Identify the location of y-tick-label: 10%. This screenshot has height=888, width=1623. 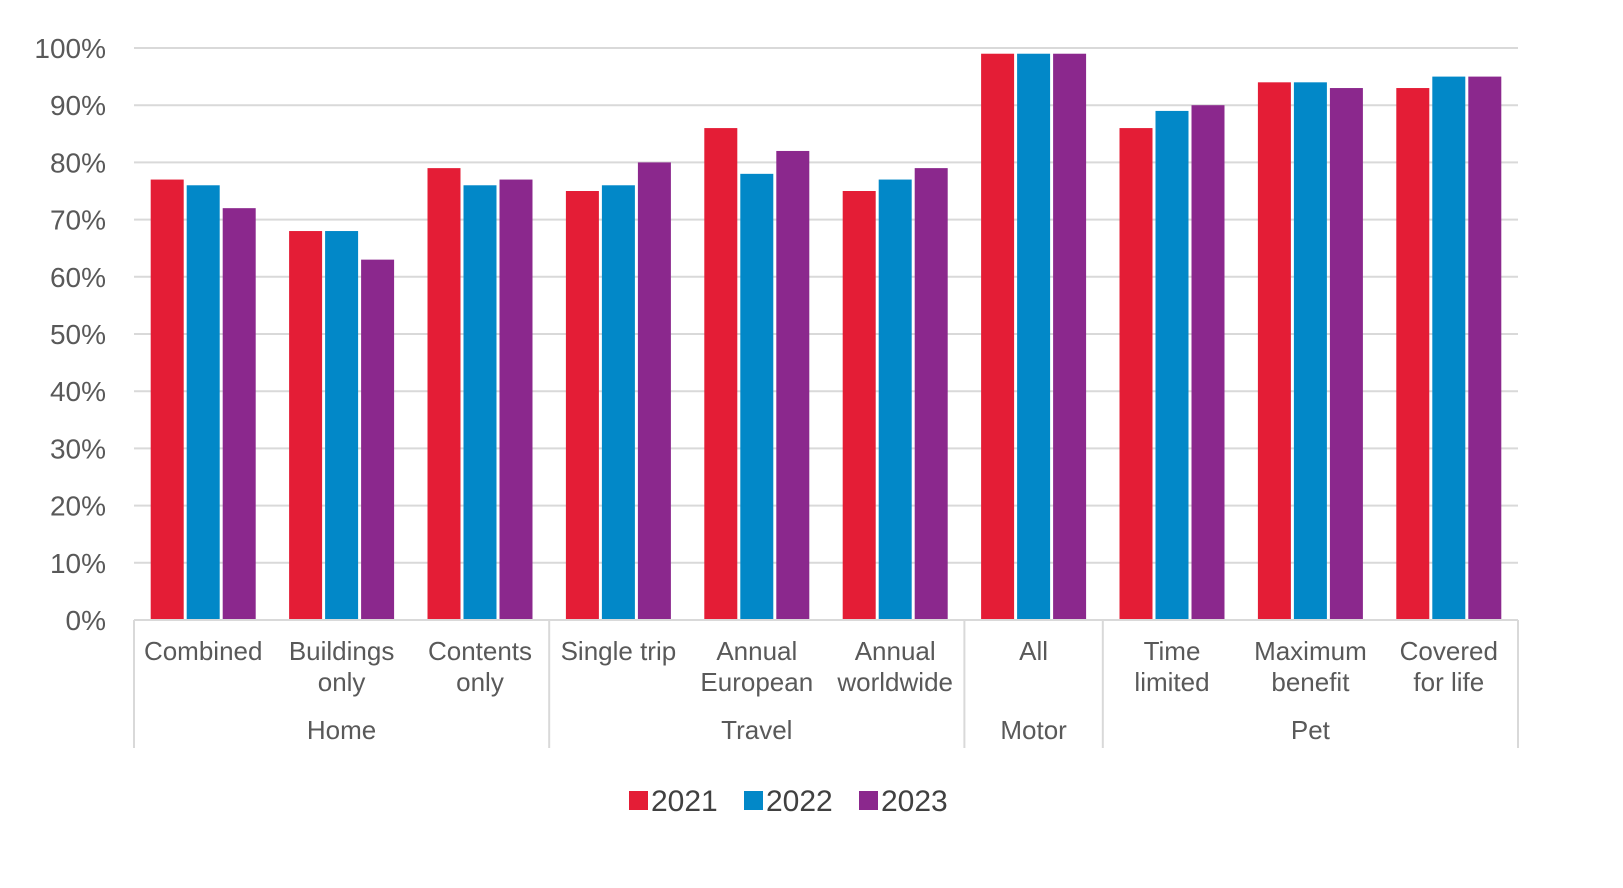
(78, 563).